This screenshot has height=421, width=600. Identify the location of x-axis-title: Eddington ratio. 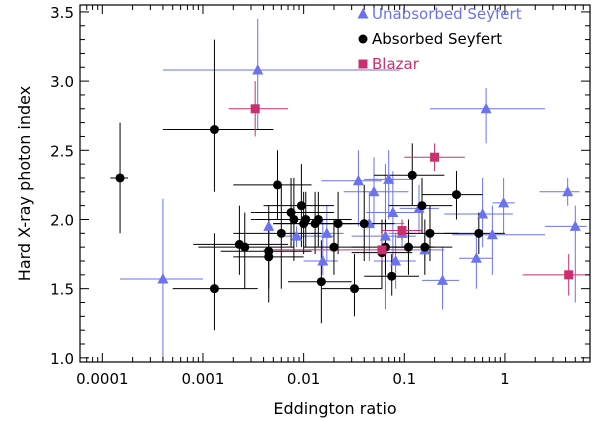
(334, 408).